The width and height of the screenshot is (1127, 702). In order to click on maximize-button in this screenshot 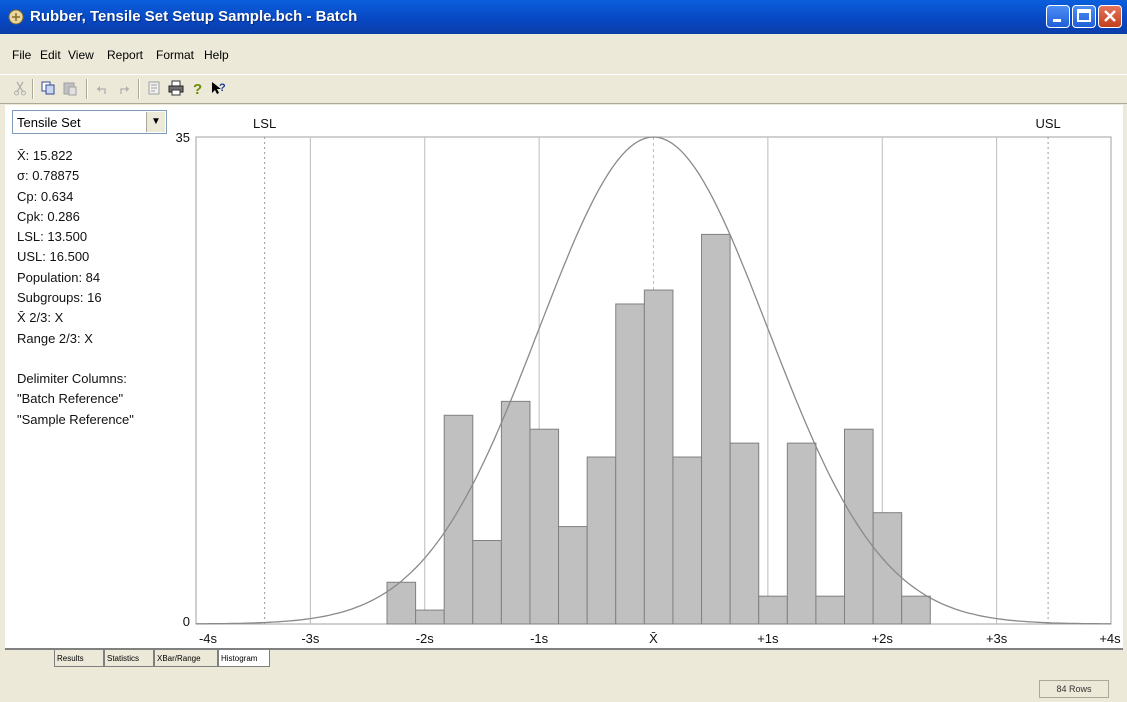, I will do `click(1084, 16)`.